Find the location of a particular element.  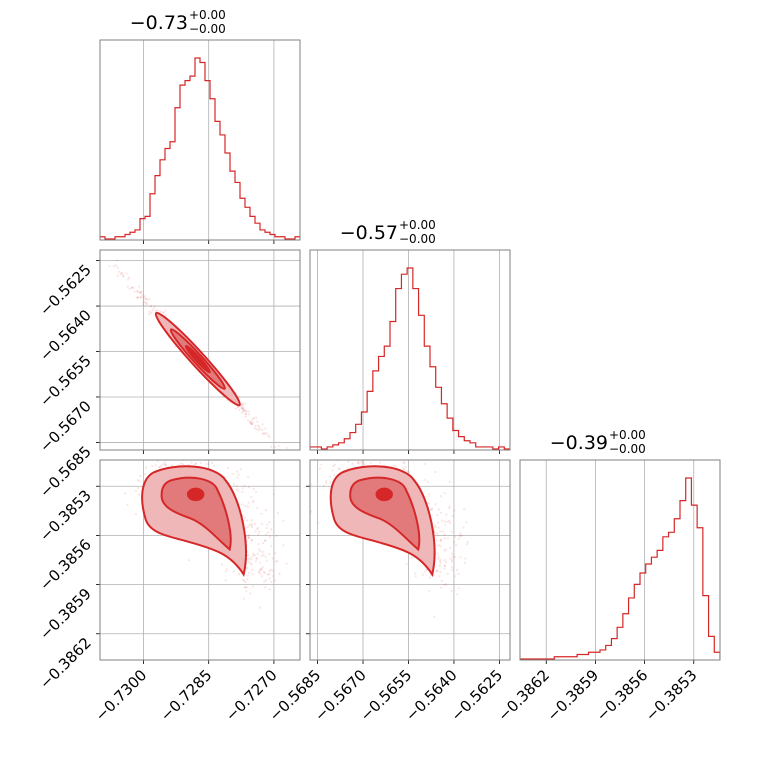

panel-frame is located at coordinates (410, 350).